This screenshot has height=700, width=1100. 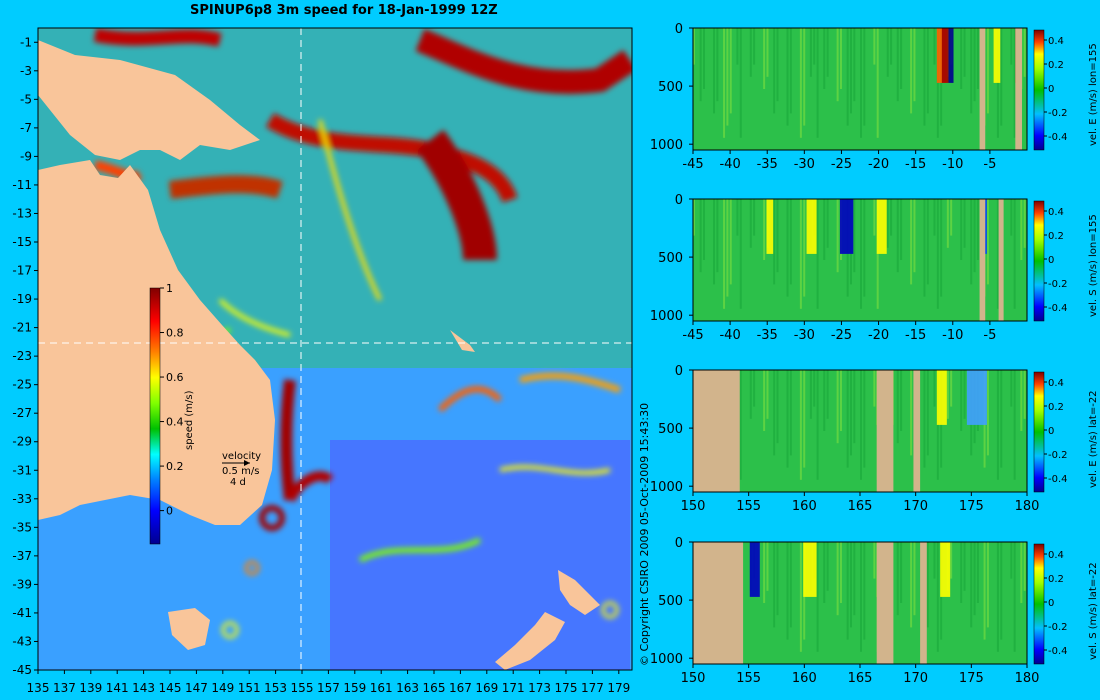 What do you see at coordinates (22, 242) in the screenshot?
I see `map-y-tick-label: -15` at bounding box center [22, 242].